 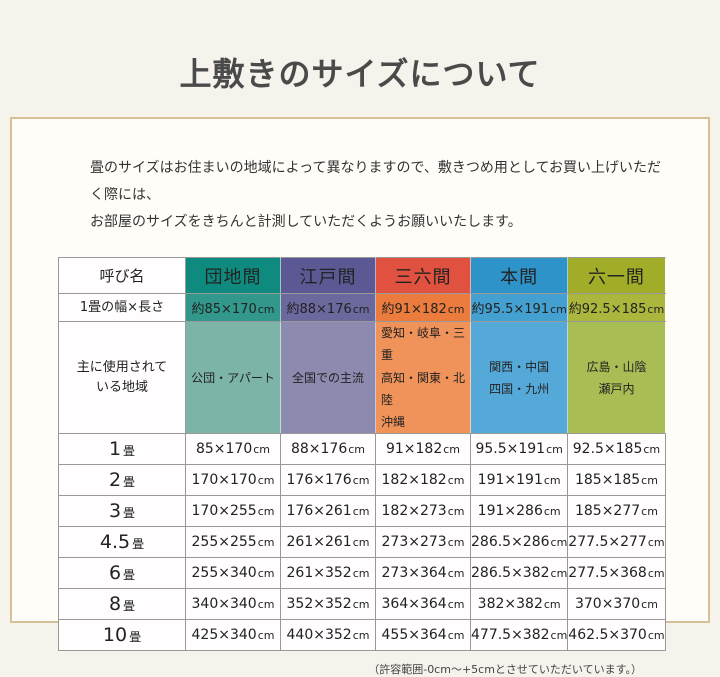 What do you see at coordinates (616, 542) in the screenshot?
I see `size-value: 277.5×277cm` at bounding box center [616, 542].